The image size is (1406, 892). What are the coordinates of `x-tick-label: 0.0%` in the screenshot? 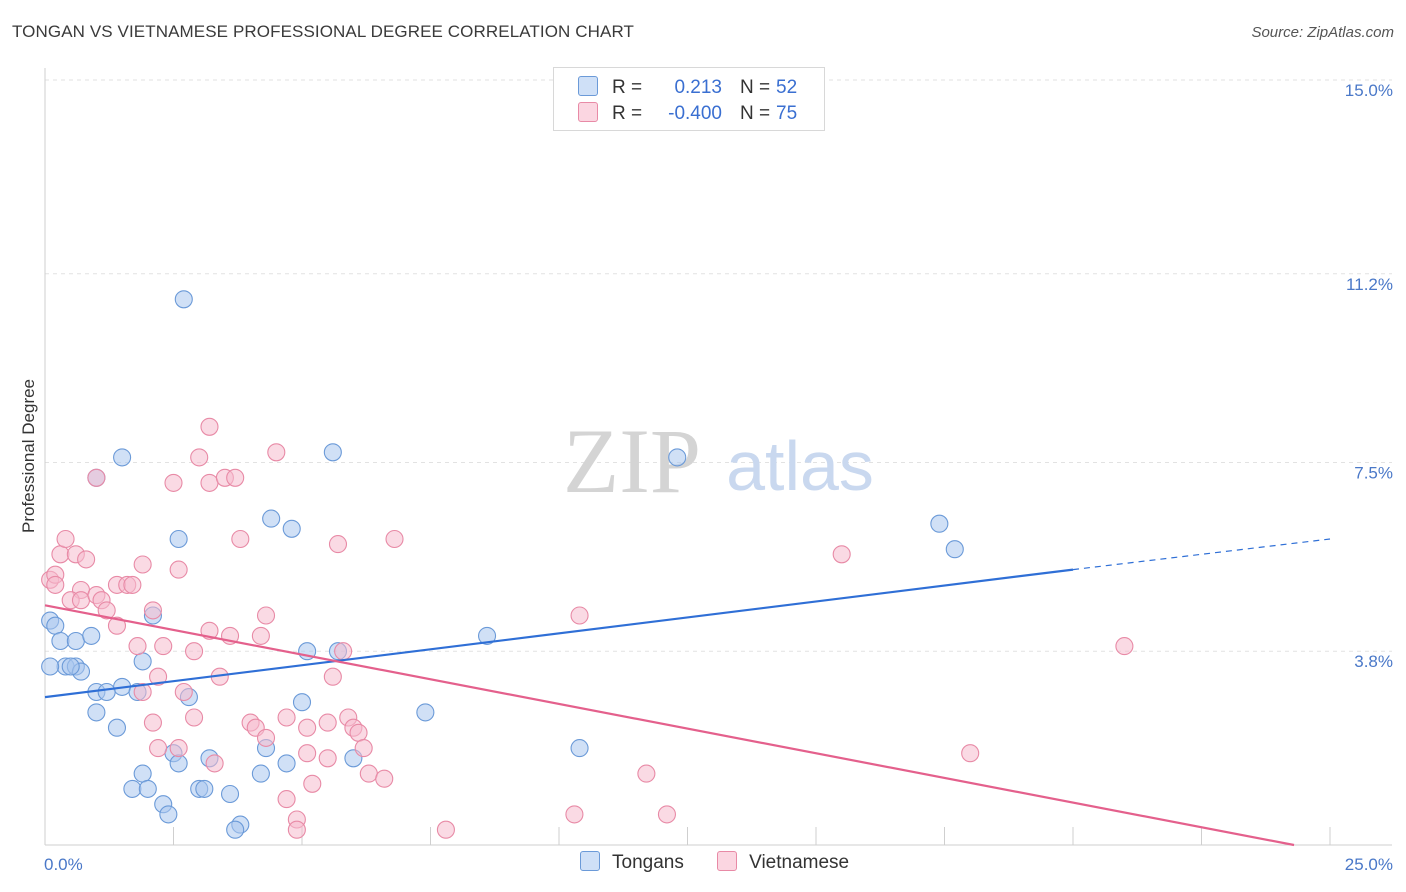 It's located at (63, 864).